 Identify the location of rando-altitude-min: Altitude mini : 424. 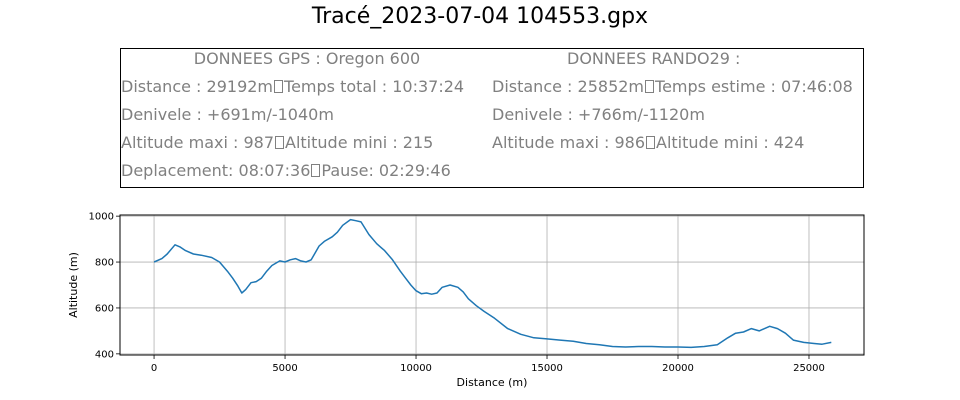
(730, 142).